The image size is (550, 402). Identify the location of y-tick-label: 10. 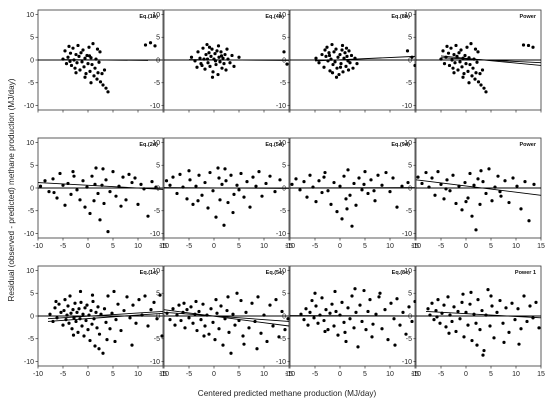
(282, 271).